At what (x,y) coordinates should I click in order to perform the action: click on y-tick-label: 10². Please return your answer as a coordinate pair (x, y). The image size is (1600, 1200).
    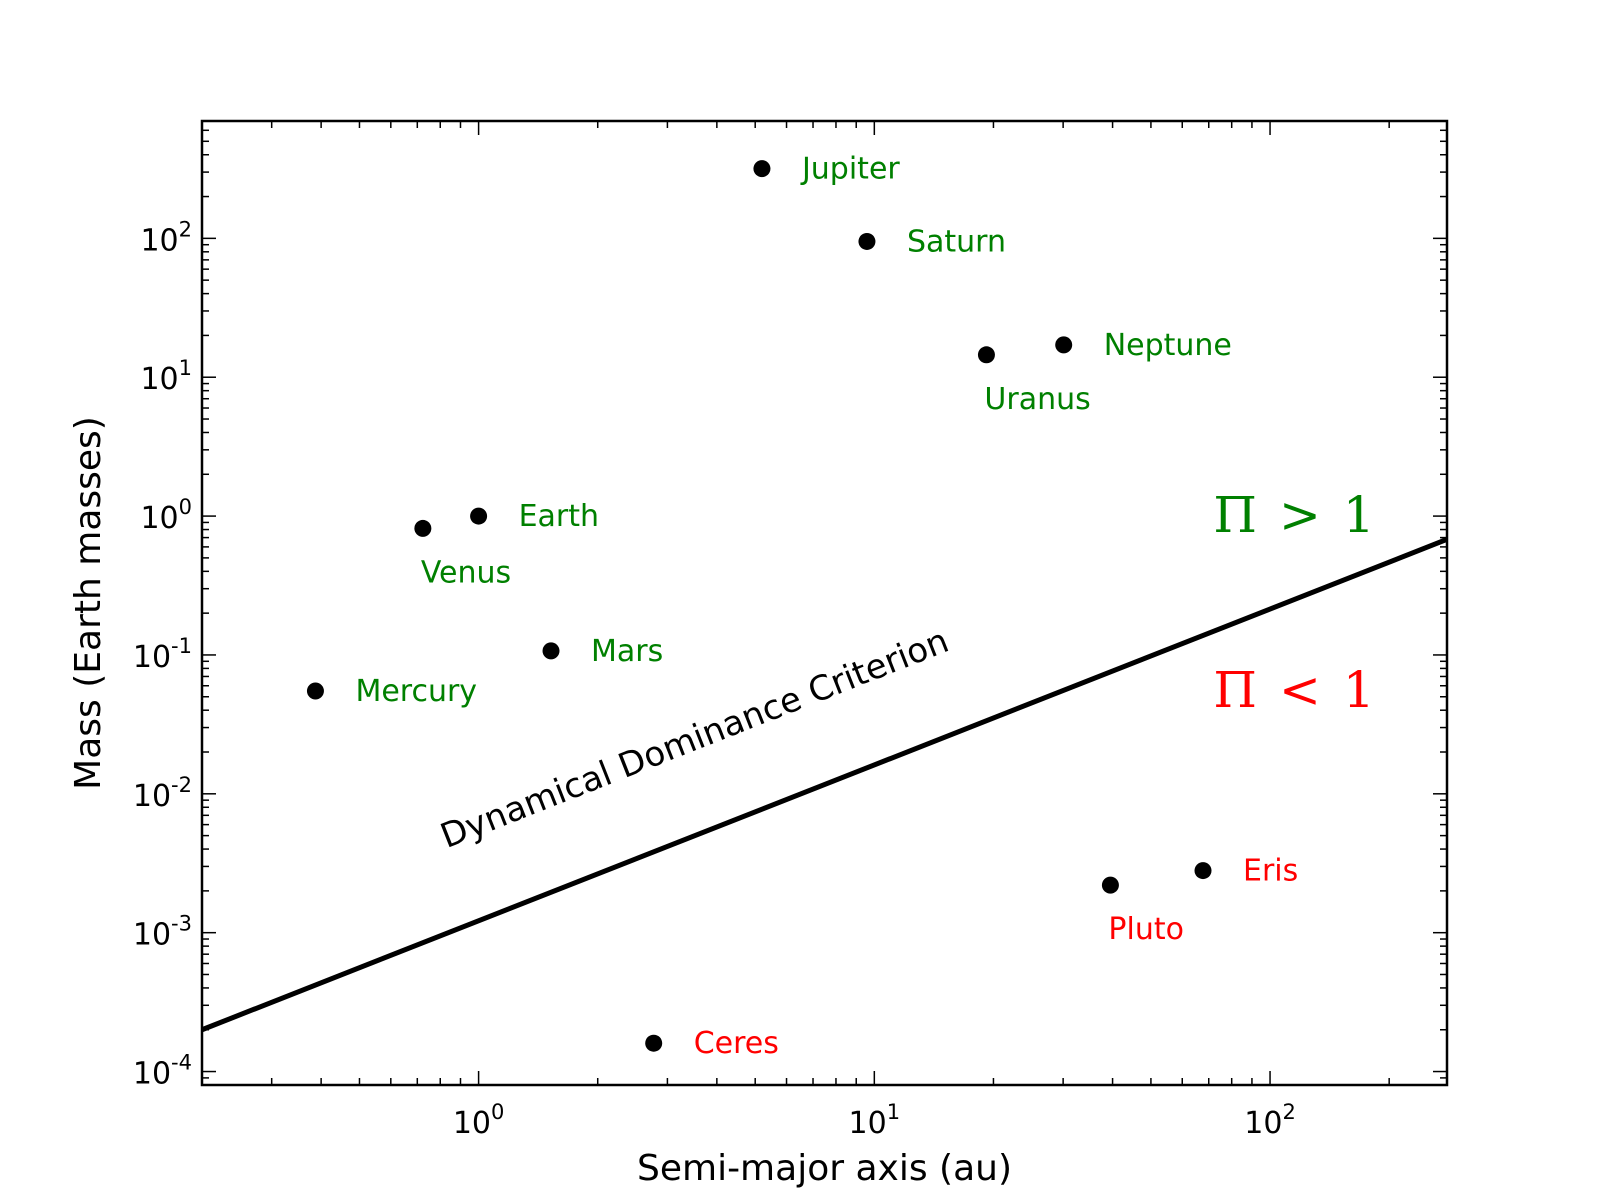
    Looking at the image, I should click on (166, 237).